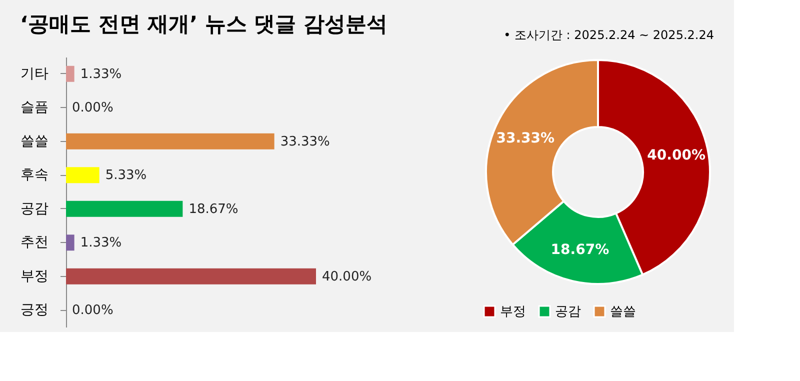  Describe the element at coordinates (34, 242) in the screenshot. I see `y-tick-label: 추천` at that location.